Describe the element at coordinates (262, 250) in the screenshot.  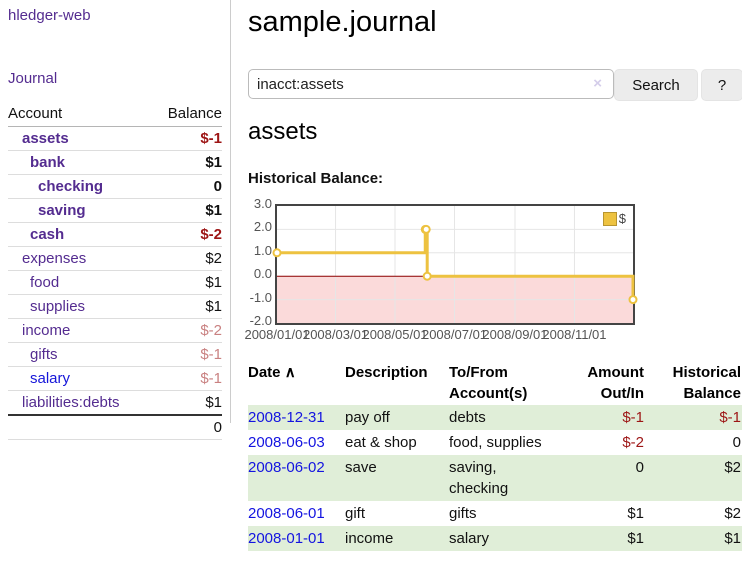
I see `y-axis-tick-label: 1.0` at that location.